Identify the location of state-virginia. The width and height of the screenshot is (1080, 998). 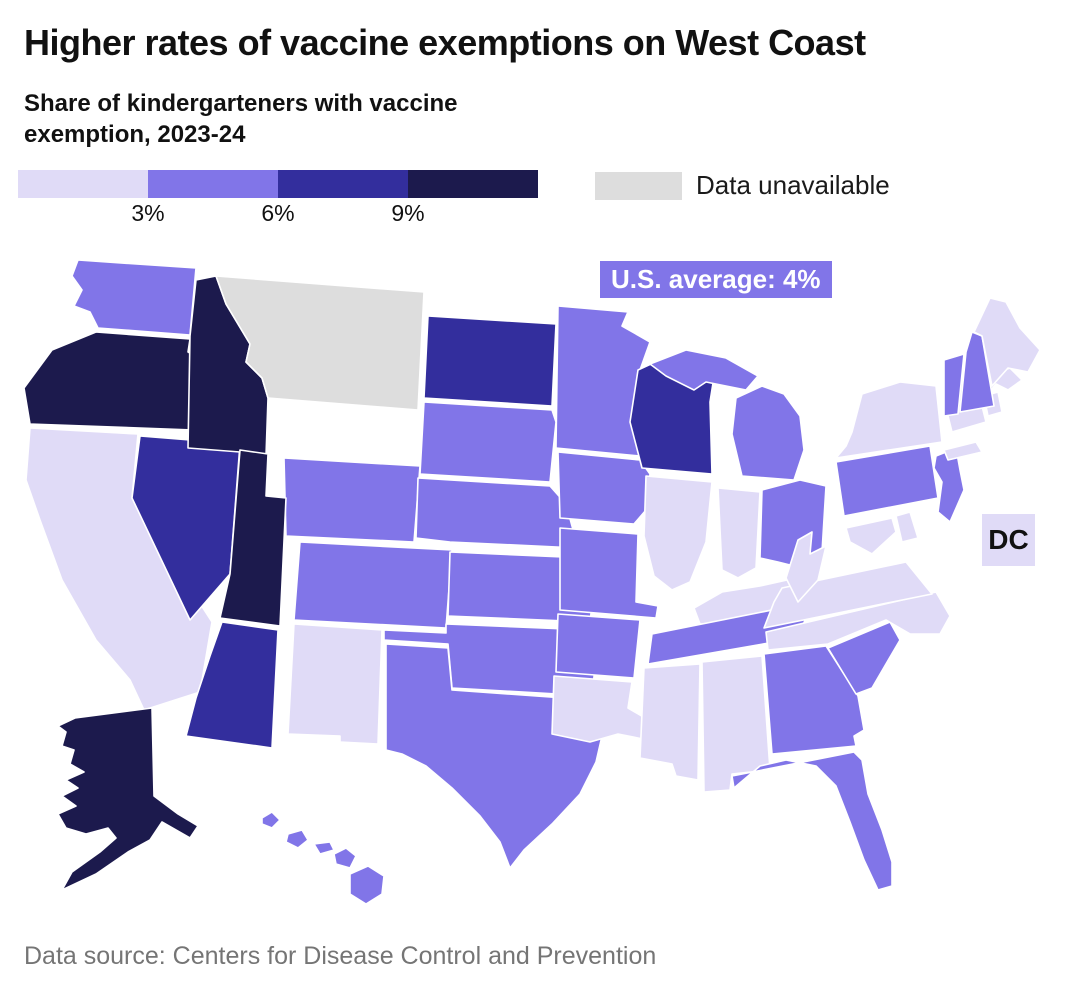
(848, 595).